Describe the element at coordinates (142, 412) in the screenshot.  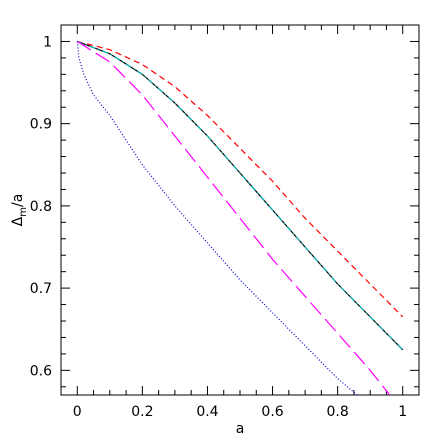
I see `x-tick-label: 0.2` at that location.